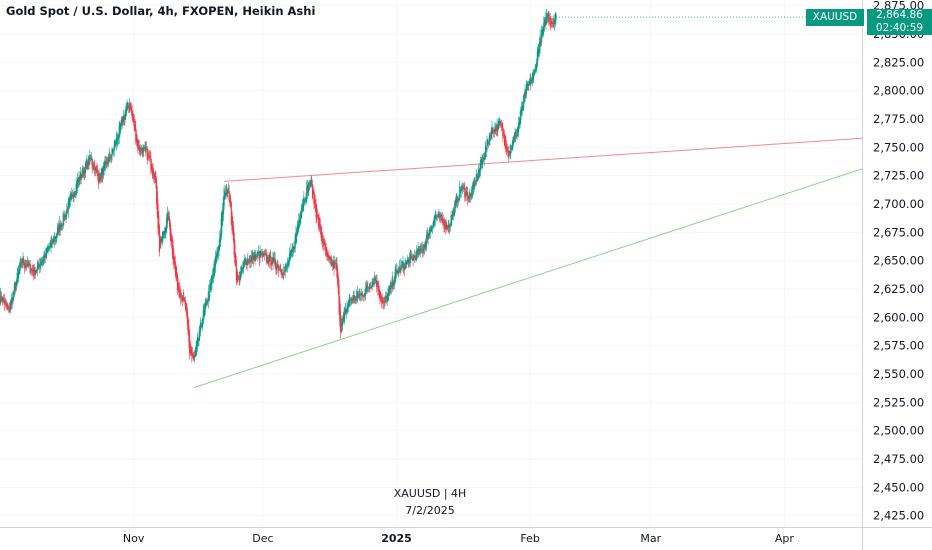  I want to click on y-tick-label: 2,750.00, so click(898, 147).